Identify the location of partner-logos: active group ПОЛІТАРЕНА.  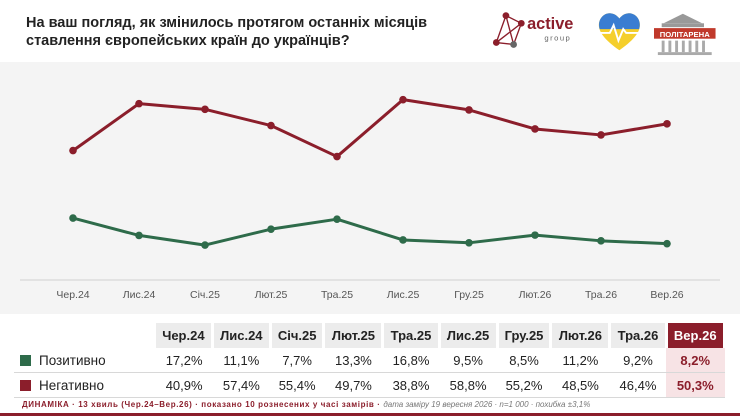
(604, 34).